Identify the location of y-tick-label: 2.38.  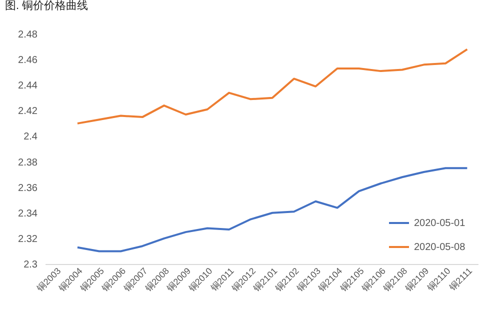
(28, 162).